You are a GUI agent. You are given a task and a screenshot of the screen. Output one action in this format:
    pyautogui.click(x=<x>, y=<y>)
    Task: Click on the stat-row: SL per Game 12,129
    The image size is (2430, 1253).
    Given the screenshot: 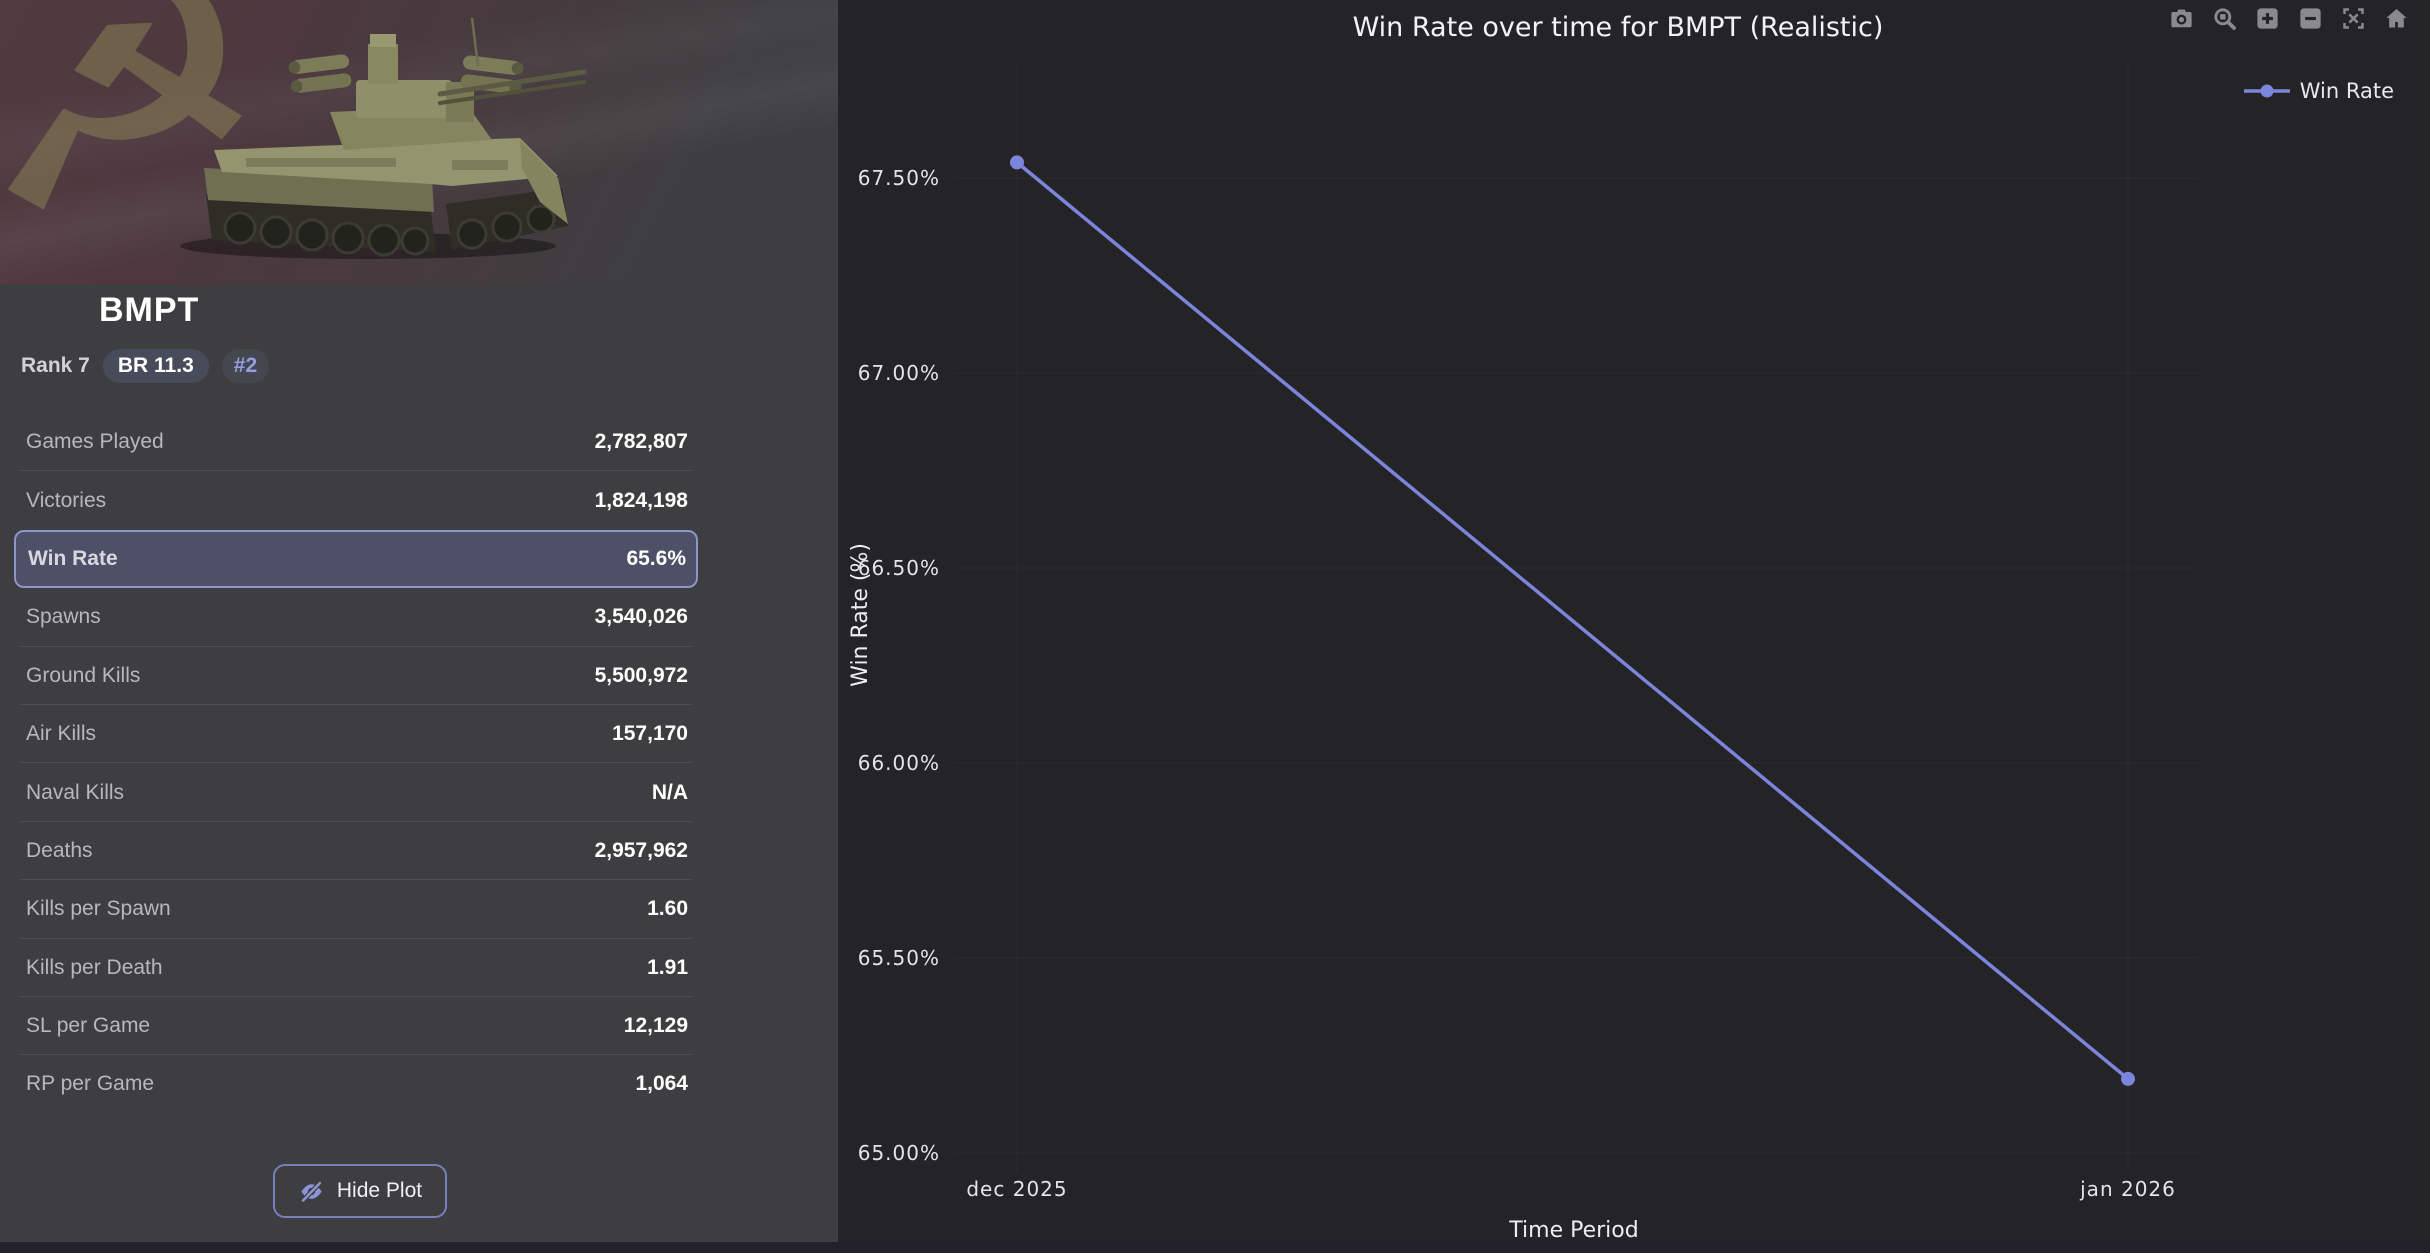 What is the action you would take?
    pyautogui.click(x=356, y=1026)
    